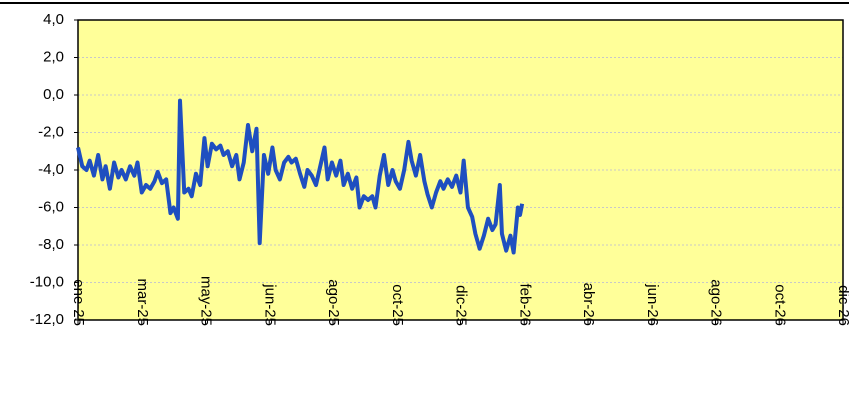 The height and width of the screenshot is (408, 849). I want to click on x-tick-label: abr-26, so click(588, 304).